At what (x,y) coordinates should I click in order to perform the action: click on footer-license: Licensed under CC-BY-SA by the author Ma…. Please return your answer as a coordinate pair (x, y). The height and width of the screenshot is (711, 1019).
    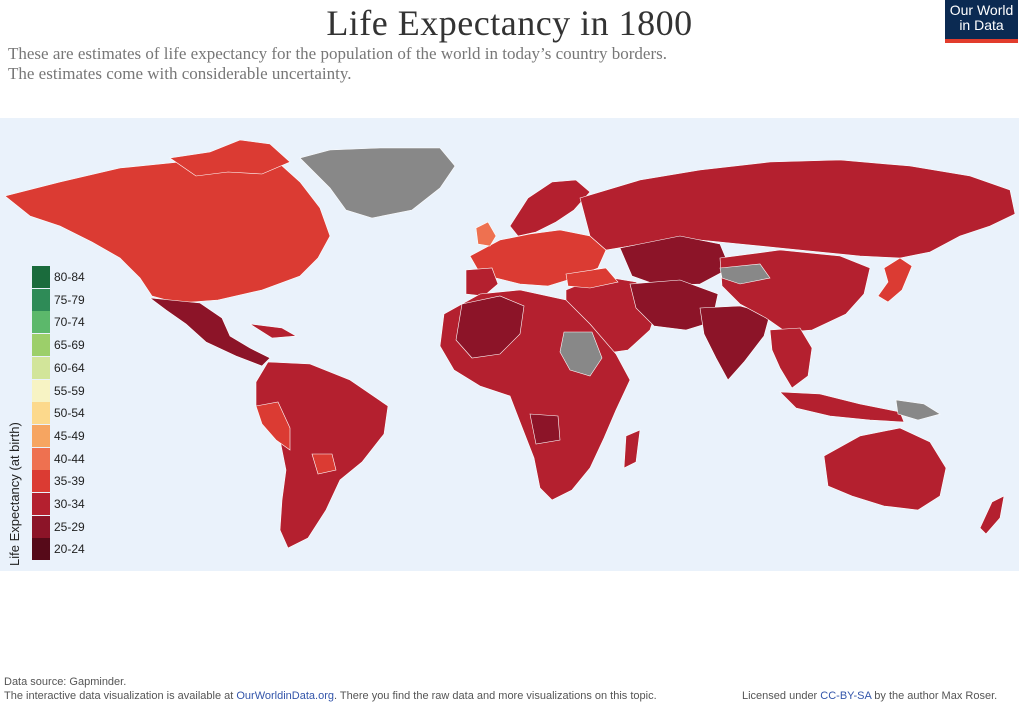
    Looking at the image, I should click on (869, 696).